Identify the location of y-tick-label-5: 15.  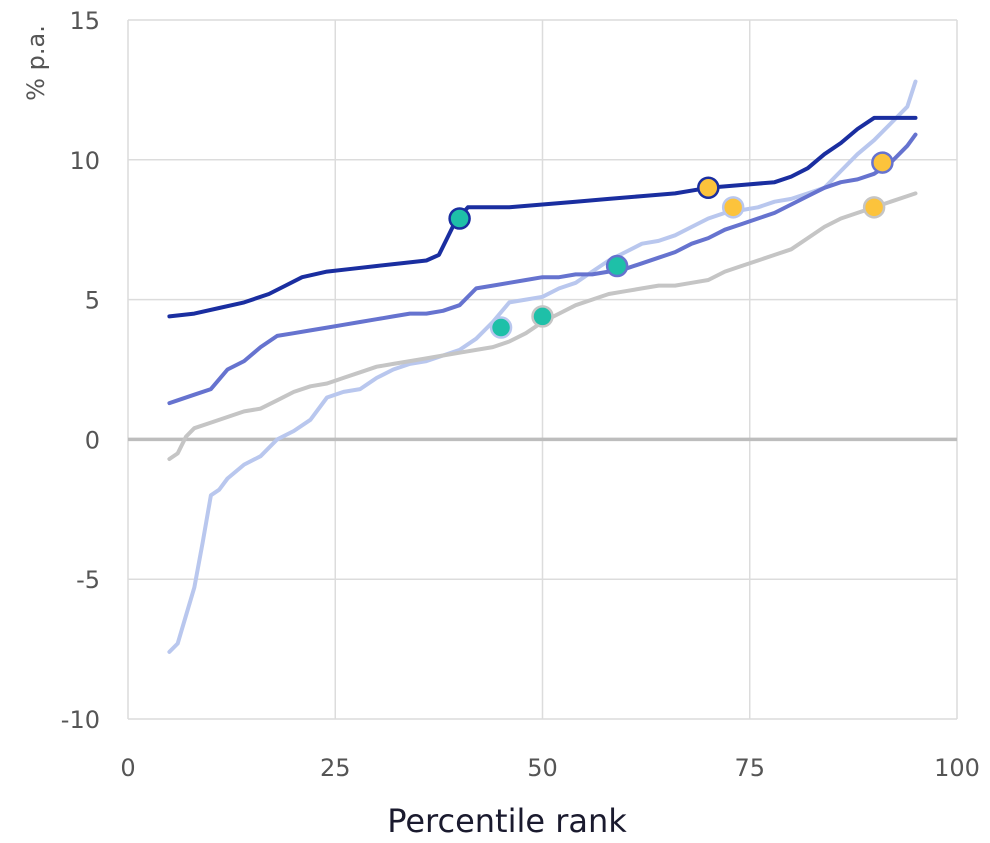
(84, 21).